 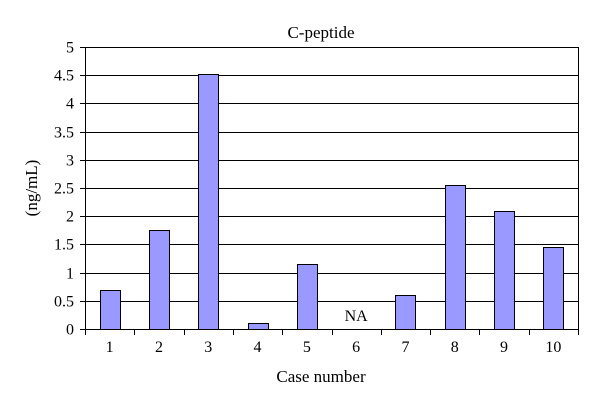 What do you see at coordinates (70, 161) in the screenshot?
I see `y-tick-label-3: 3` at bounding box center [70, 161].